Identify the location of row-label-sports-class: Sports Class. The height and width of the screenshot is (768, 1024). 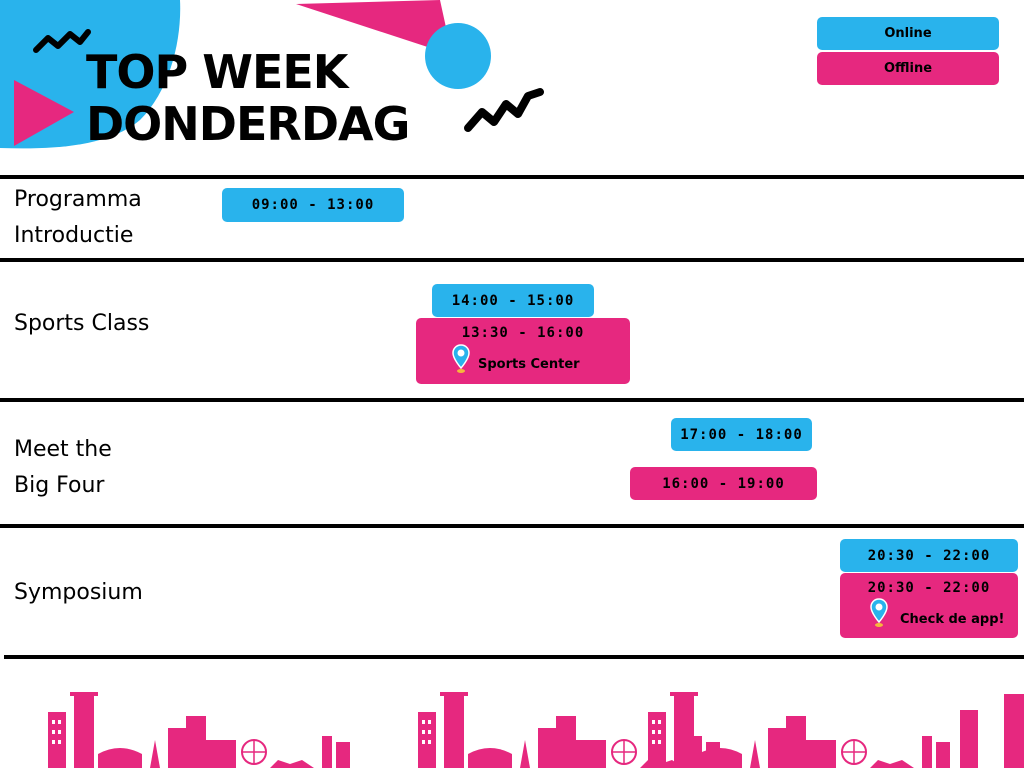
(81, 324).